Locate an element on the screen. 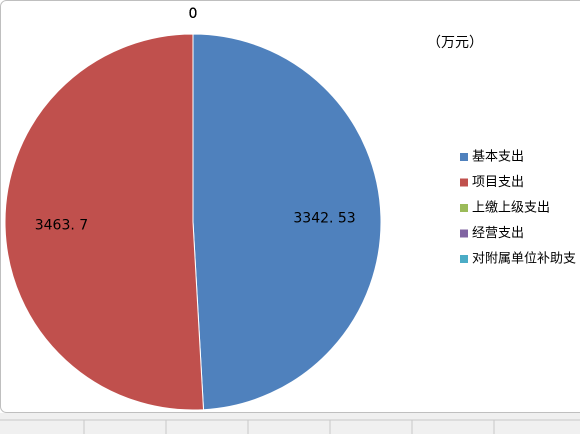 This screenshot has width=580, height=434. legend-label: 上缴上级支出 is located at coordinates (511, 208).